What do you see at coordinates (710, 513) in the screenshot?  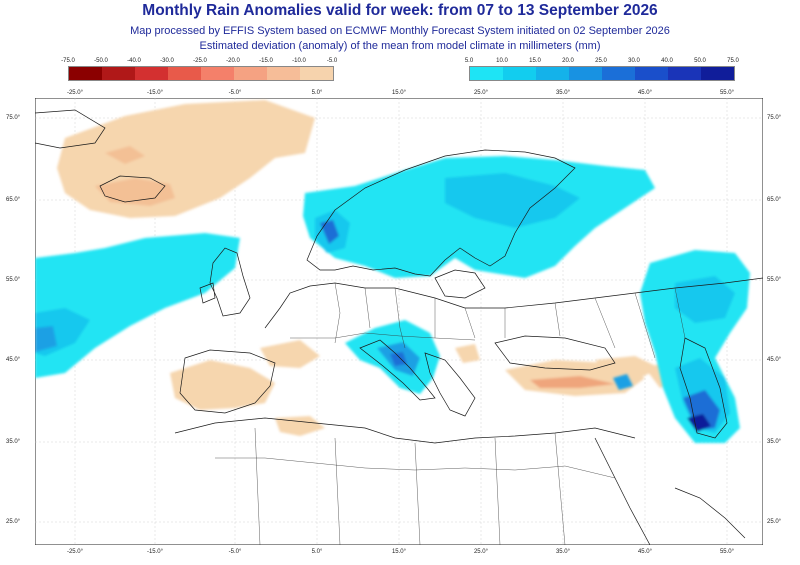 I see `coast-persian-gulf` at bounding box center [710, 513].